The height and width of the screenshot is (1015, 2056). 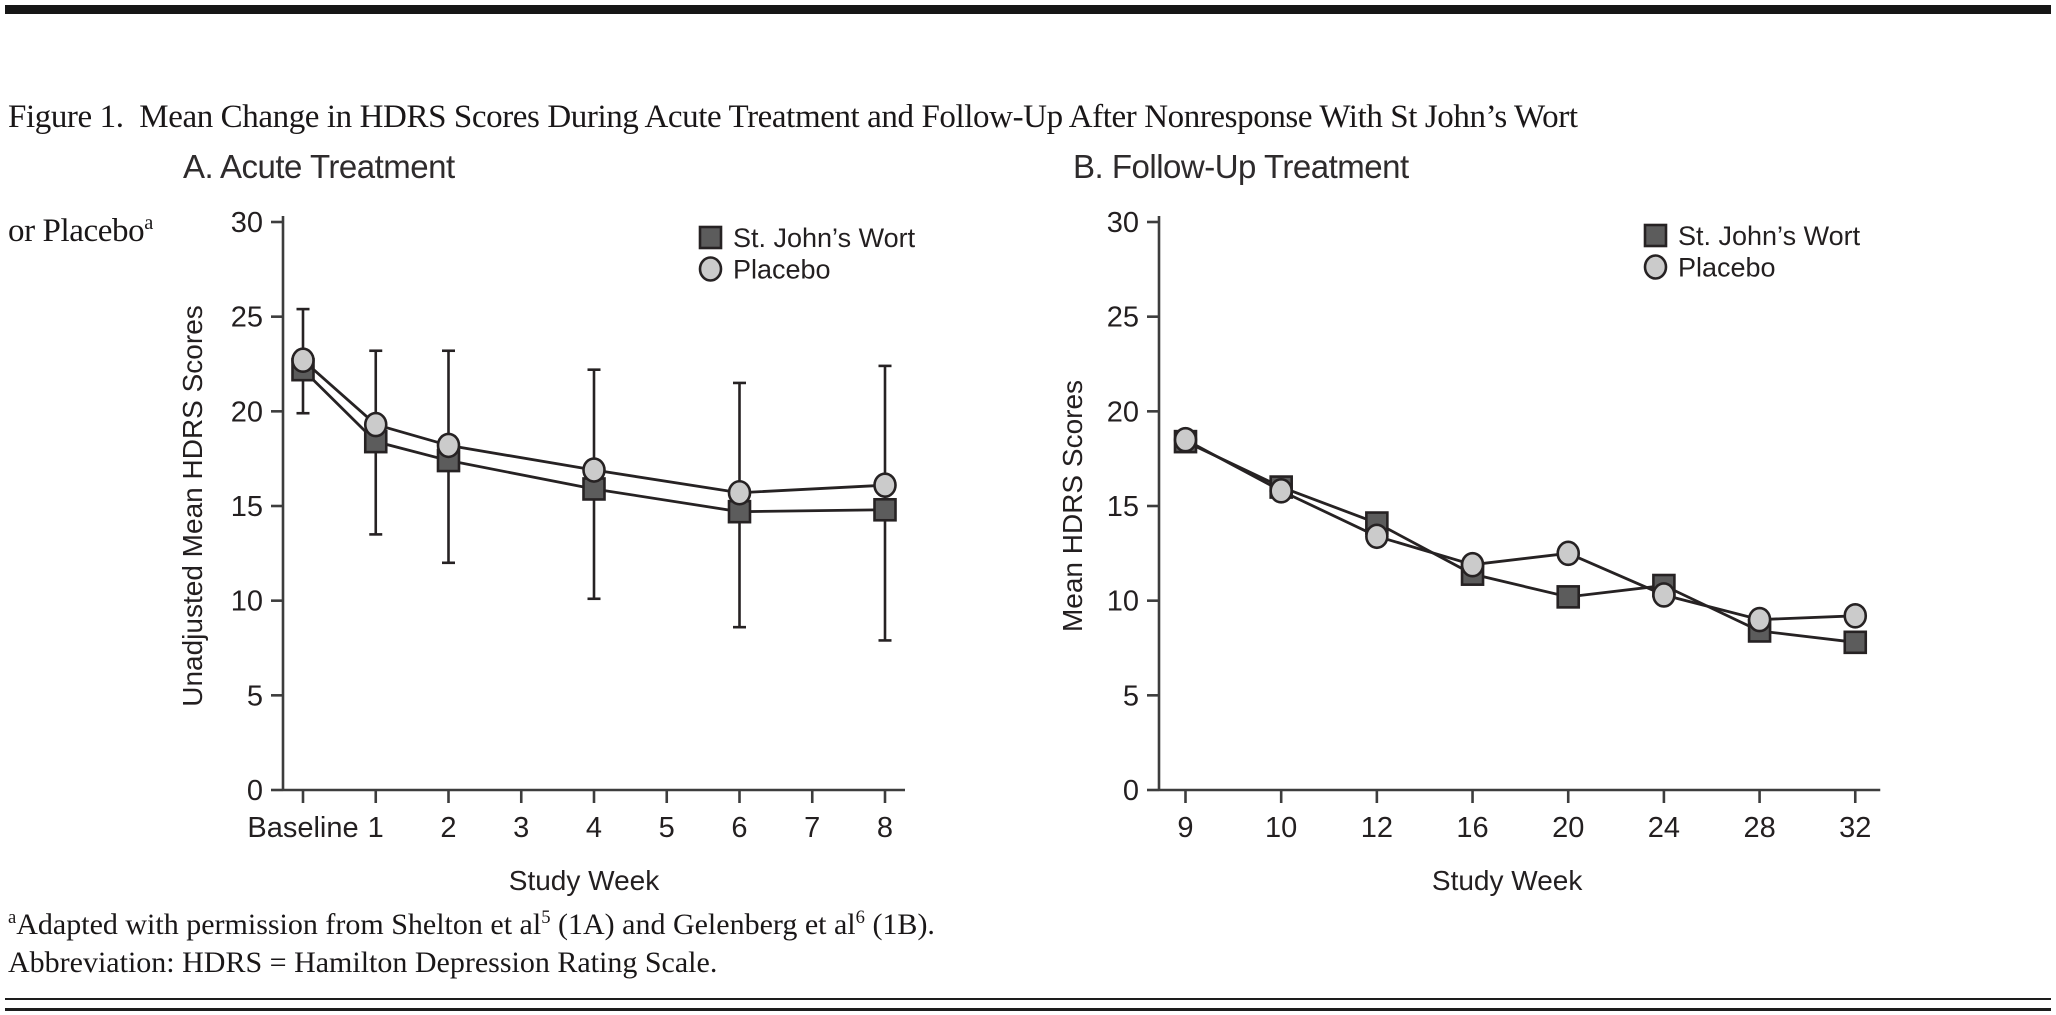 I want to click on y-axis-title: Mean HDRS Scores, so click(x=1072, y=506).